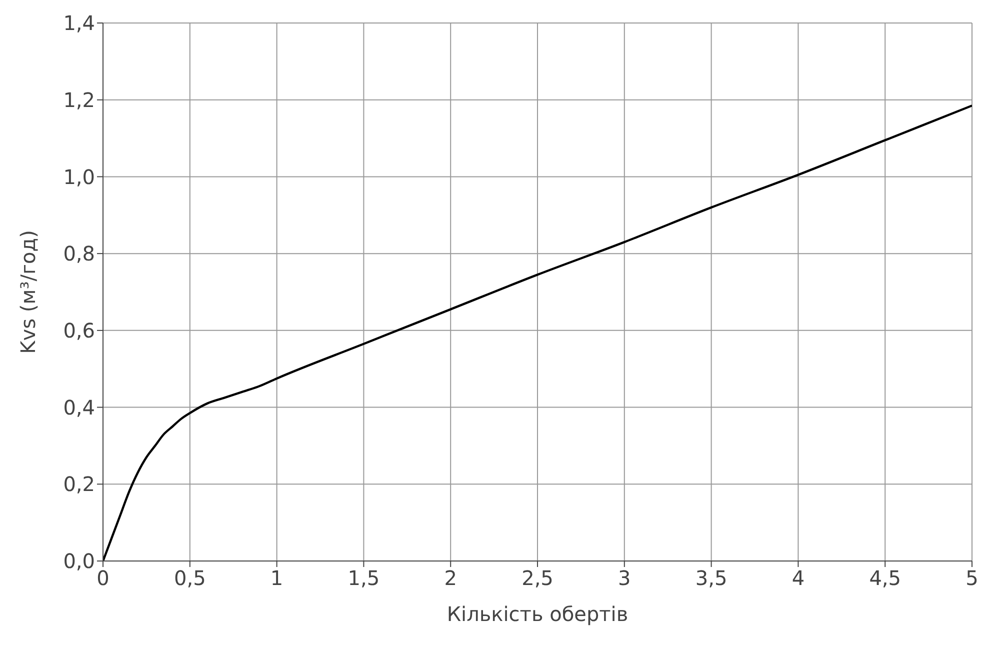 The image size is (1000, 654). What do you see at coordinates (79, 100) in the screenshot?
I see `y-tick-label: 1,2` at bounding box center [79, 100].